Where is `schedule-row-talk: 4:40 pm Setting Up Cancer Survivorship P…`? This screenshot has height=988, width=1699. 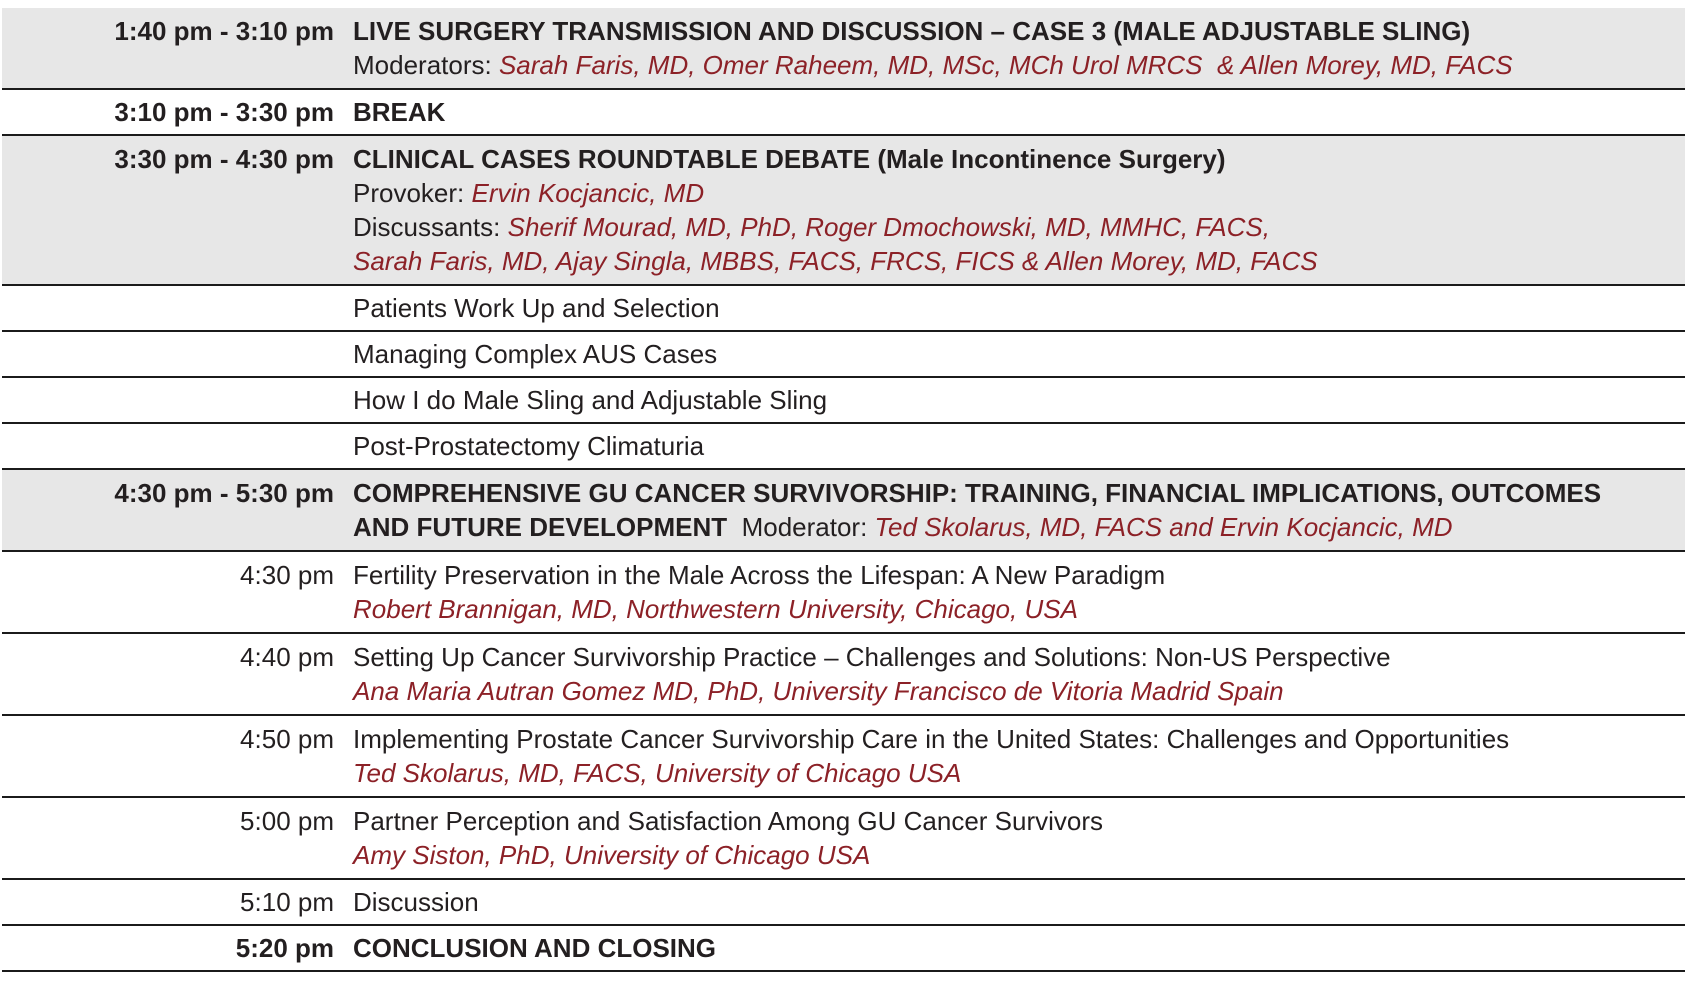 schedule-row-talk: 4:40 pm Setting Up Cancer Survivorship P… is located at coordinates (843, 675).